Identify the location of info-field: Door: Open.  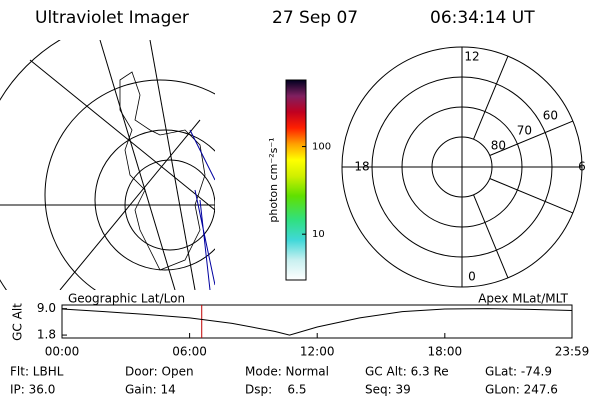
(159, 372).